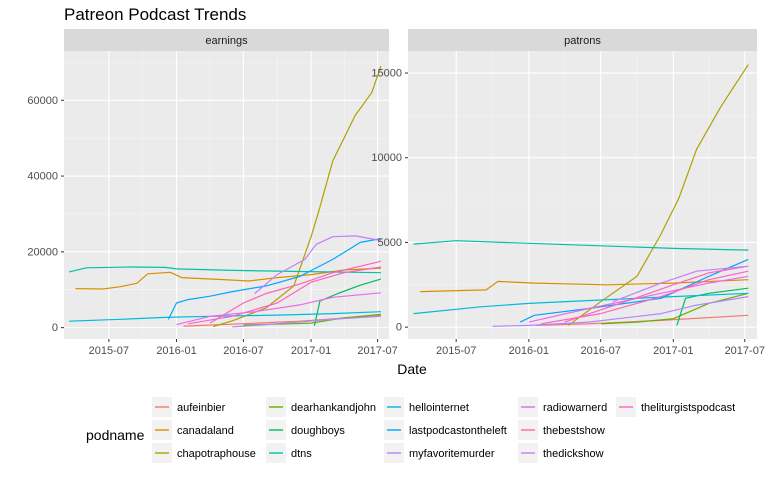 Image resolution: width=768 pixels, height=480 pixels. What do you see at coordinates (574, 431) in the screenshot?
I see `legend-label: thebestshow` at bounding box center [574, 431].